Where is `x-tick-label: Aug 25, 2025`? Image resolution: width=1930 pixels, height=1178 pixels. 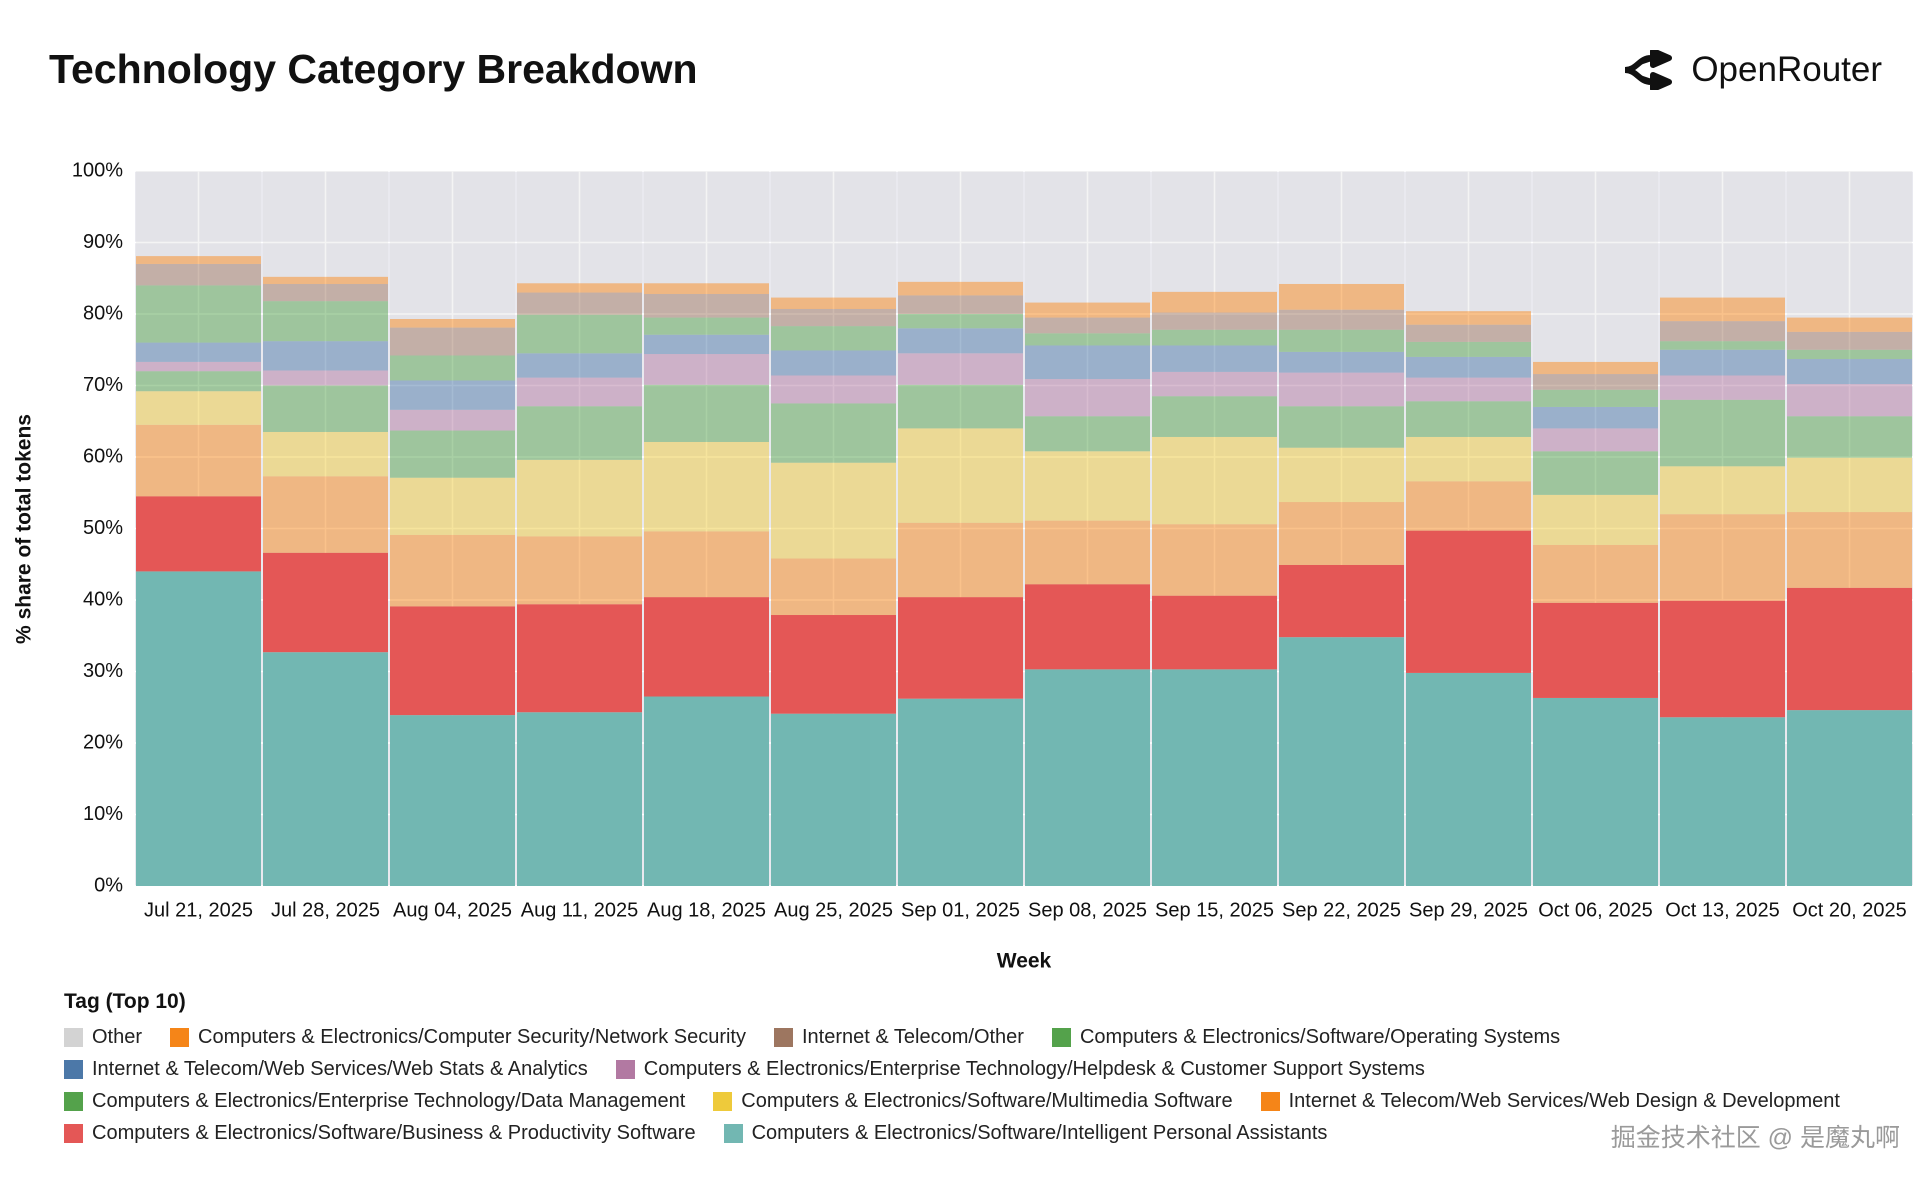 x-tick-label: Aug 25, 2025 is located at coordinates (833, 910).